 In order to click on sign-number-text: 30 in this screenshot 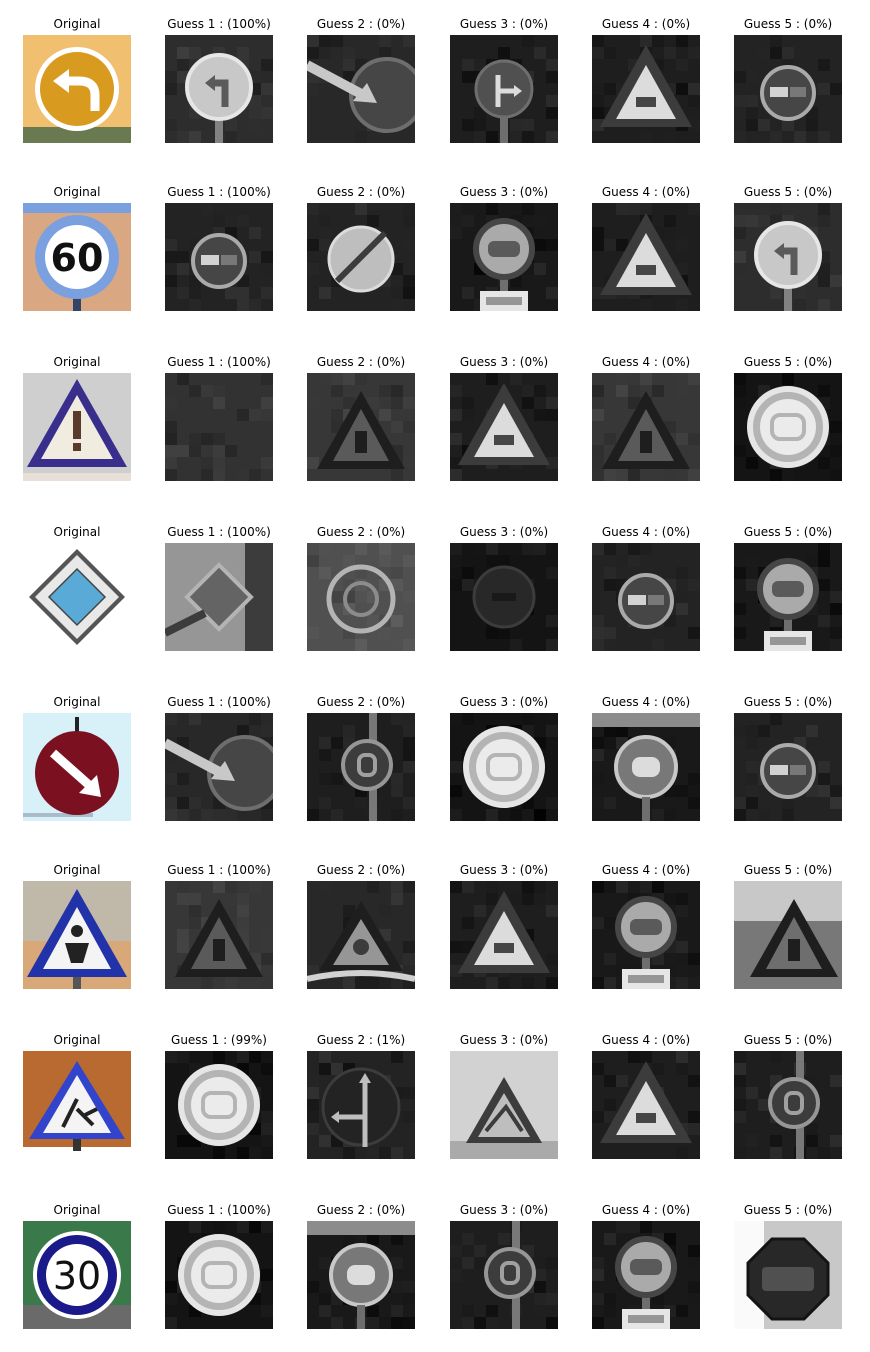, I will do `click(77, 1276)`.